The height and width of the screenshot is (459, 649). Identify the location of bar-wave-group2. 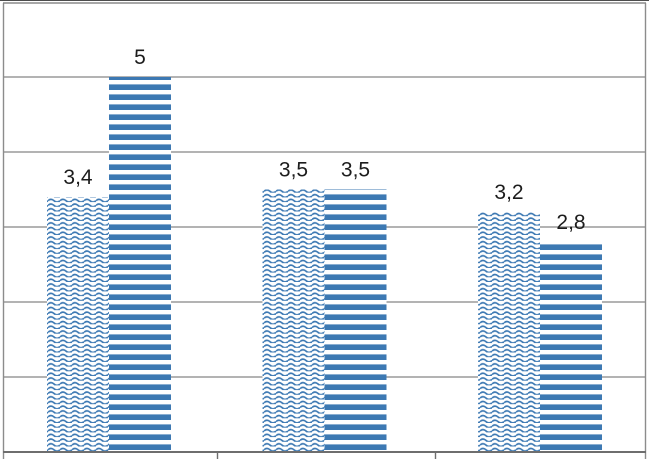
(293, 320).